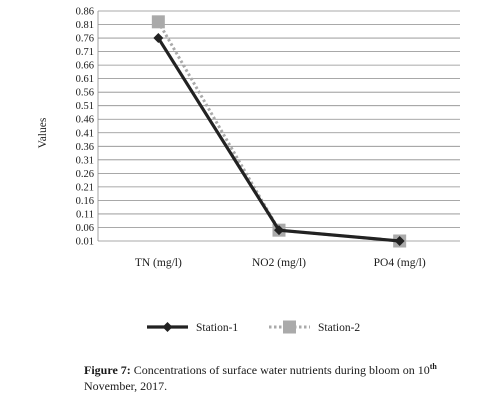 This screenshot has height=410, width=493. I want to click on y-axis-title: Values, so click(43, 132).